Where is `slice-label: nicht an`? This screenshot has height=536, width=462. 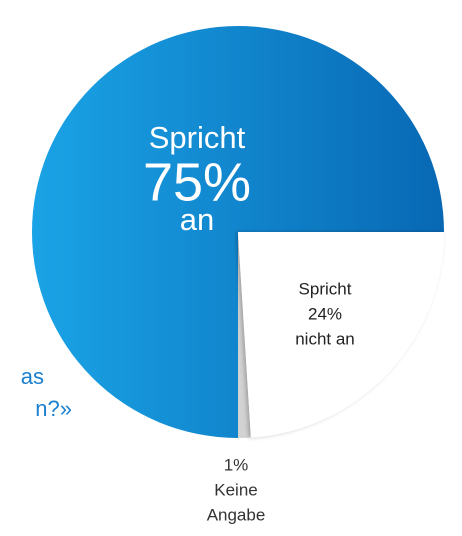
slice-label: nicht an is located at coordinates (325, 338).